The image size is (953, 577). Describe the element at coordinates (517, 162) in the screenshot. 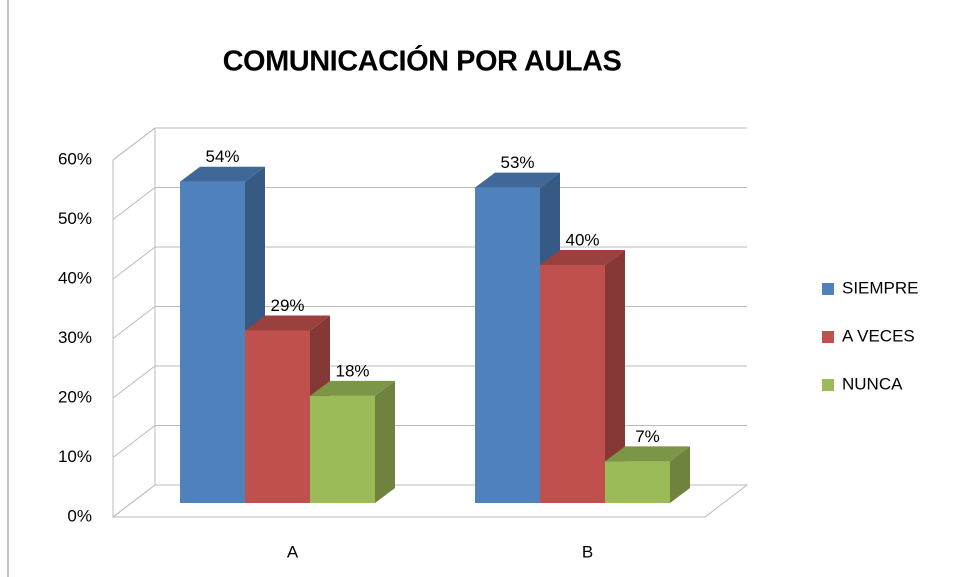

I see `value-label: 53%` at that location.